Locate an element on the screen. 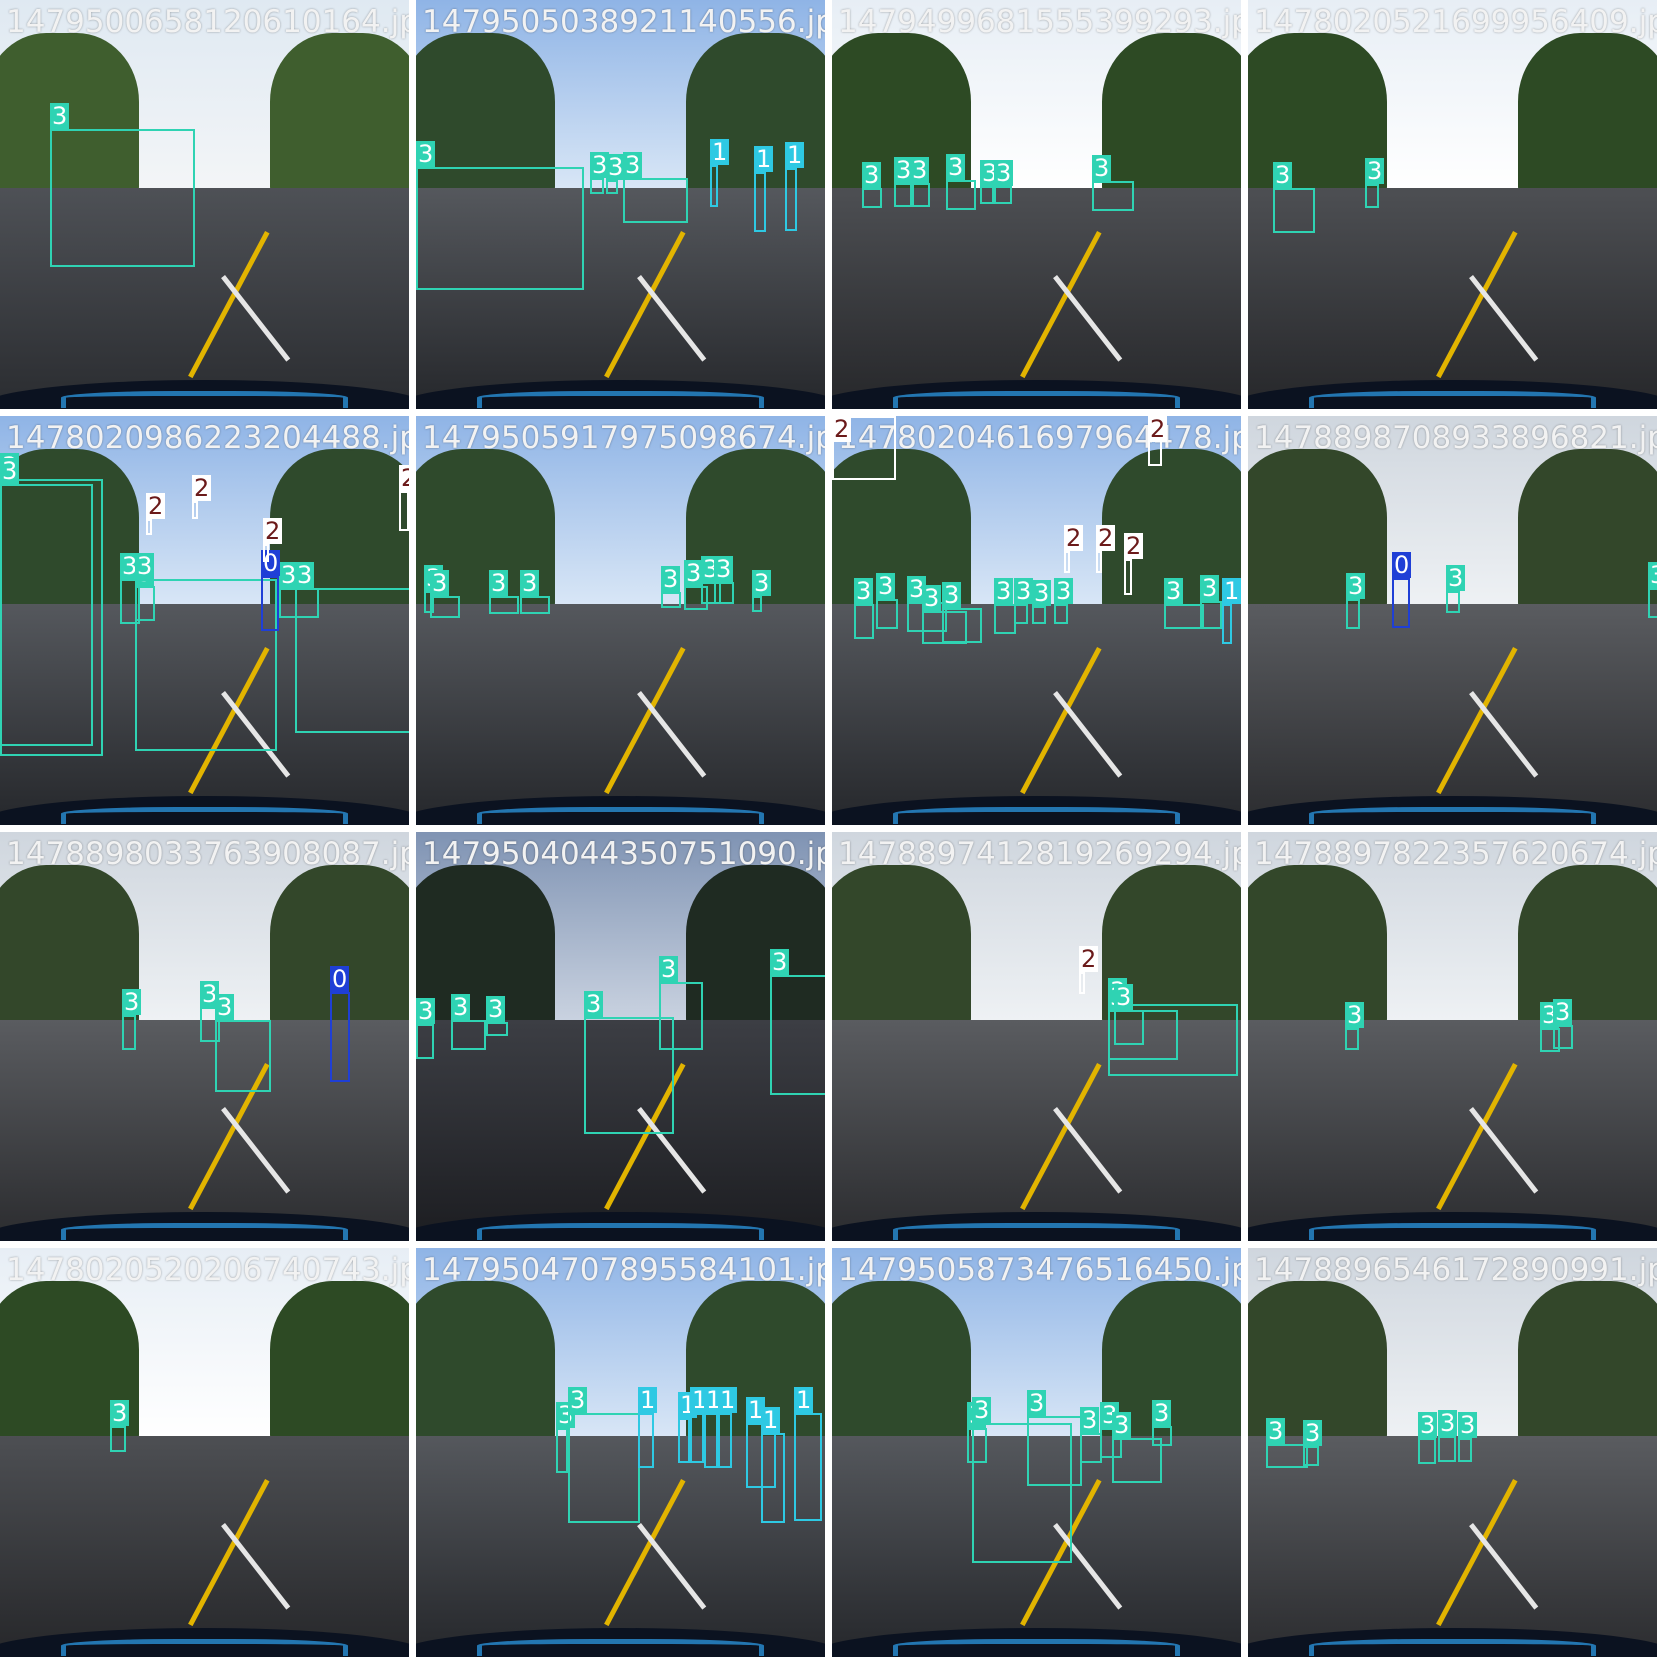 The height and width of the screenshot is (1664, 1664). image-tile: 1479499681555399293.jpg 3 3 3 3 3 3 3 is located at coordinates (1038, 206).